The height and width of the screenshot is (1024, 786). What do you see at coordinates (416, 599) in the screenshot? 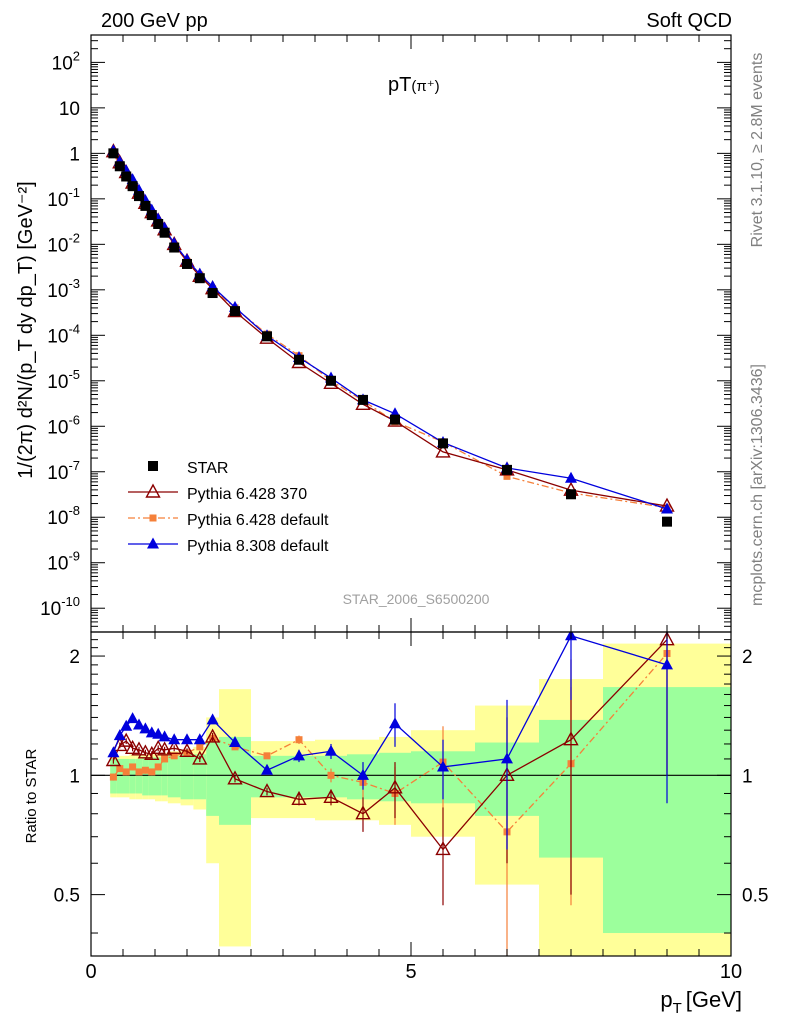
I see `analysis-watermark: STAR_2006_S6500200` at bounding box center [416, 599].